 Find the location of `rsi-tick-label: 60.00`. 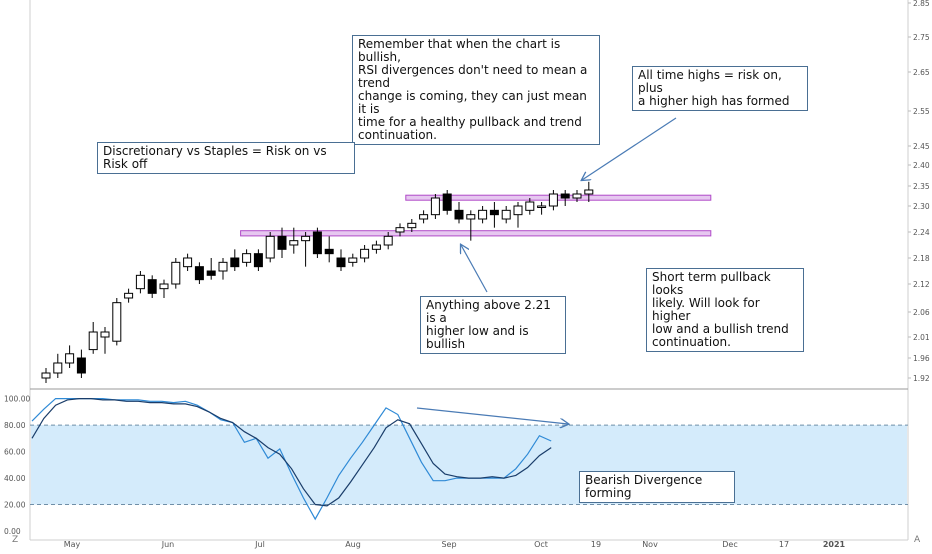

rsi-tick-label: 60.00 is located at coordinates (15, 452).